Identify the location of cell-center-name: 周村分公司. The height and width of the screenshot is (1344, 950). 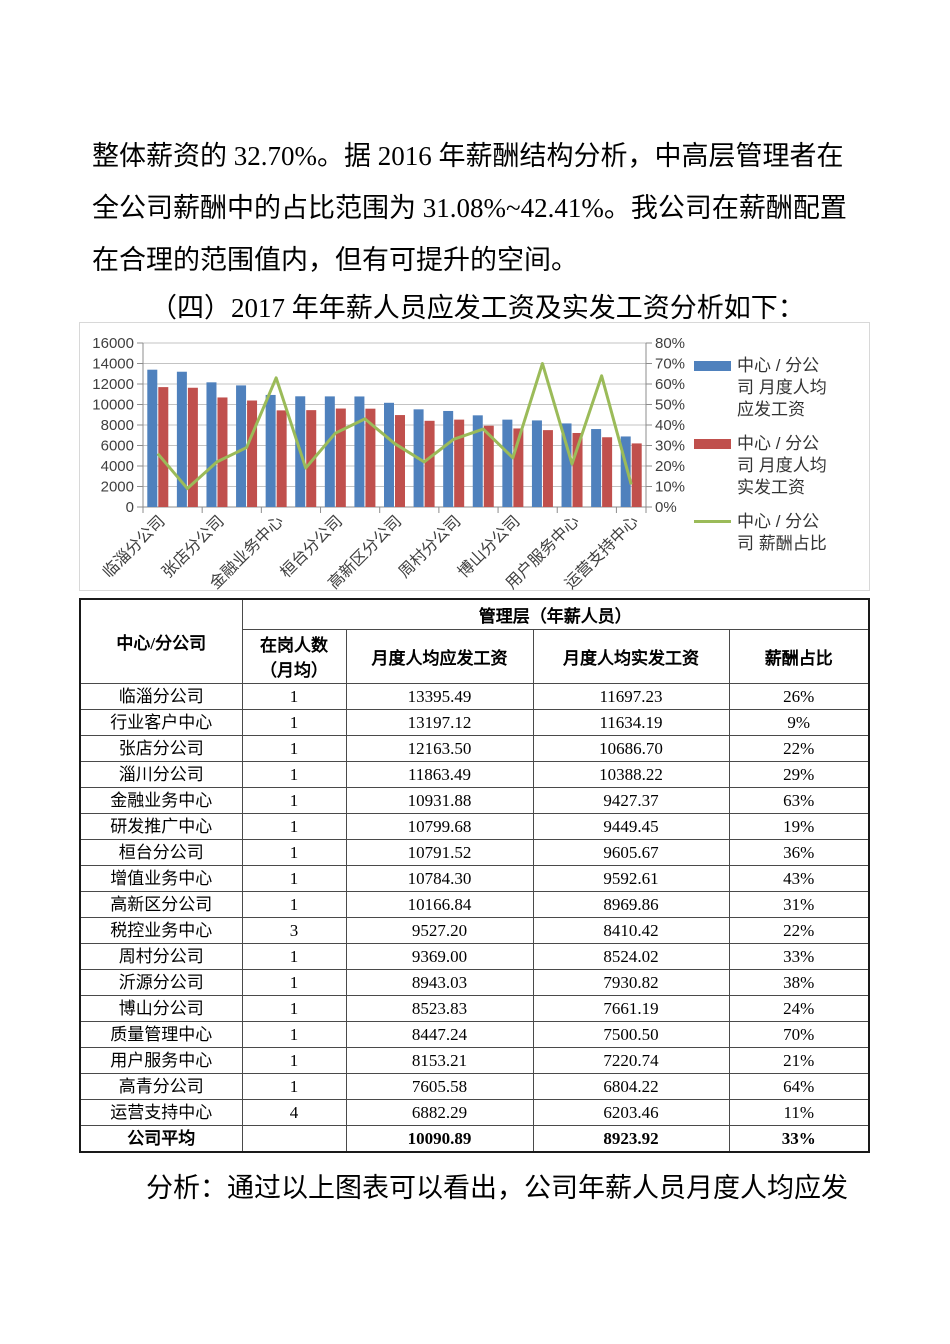
(161, 956).